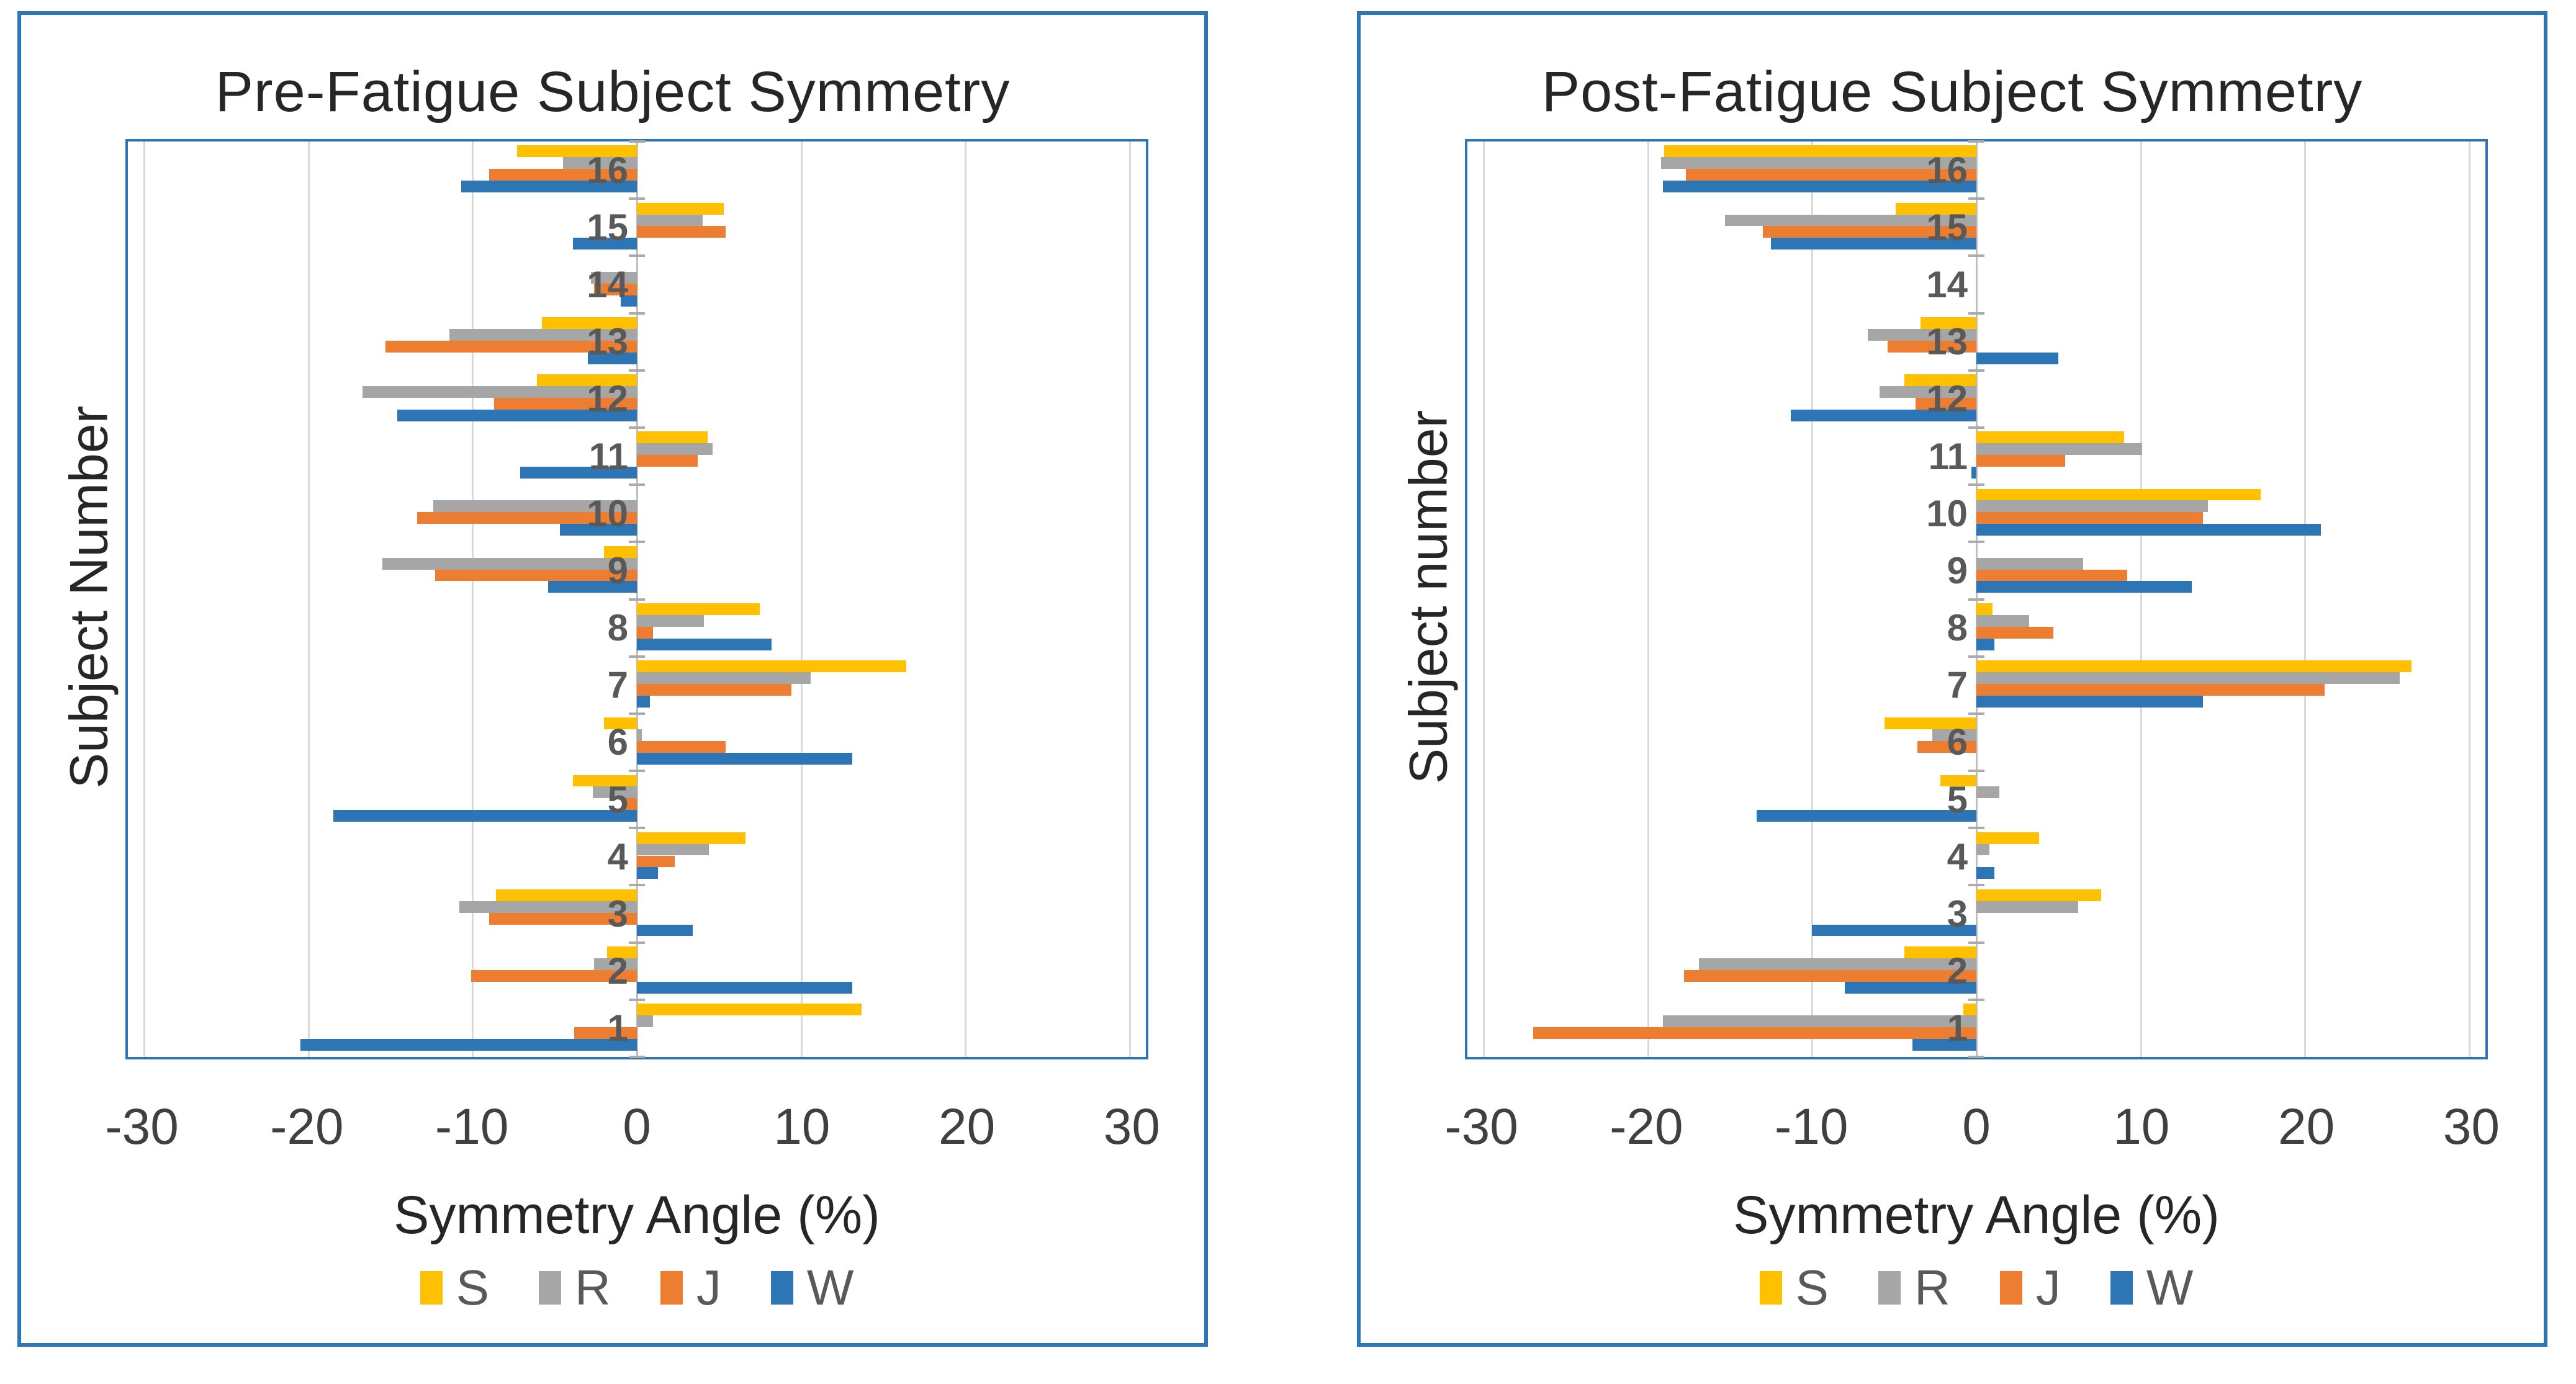 Image resolution: width=2576 pixels, height=1384 pixels. I want to click on bar-subject8-R, so click(671, 620).